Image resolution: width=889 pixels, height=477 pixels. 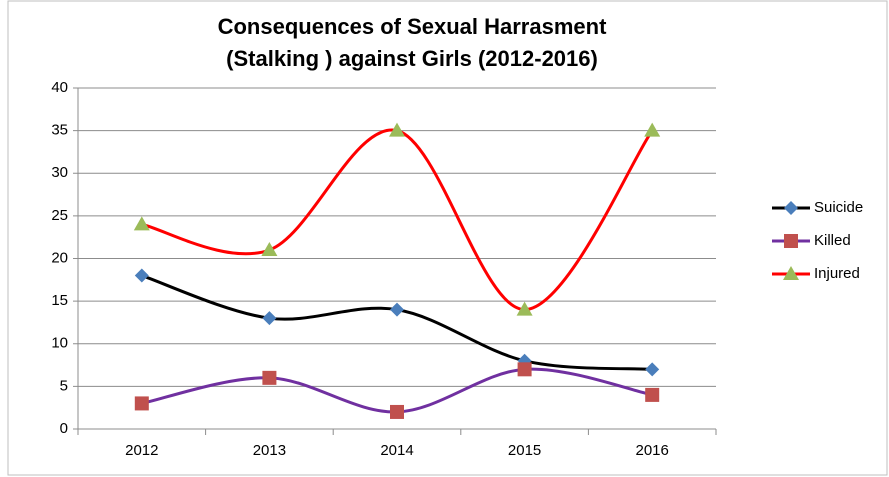 What do you see at coordinates (396, 450) in the screenshot?
I see `x-tick-label: 2014` at bounding box center [396, 450].